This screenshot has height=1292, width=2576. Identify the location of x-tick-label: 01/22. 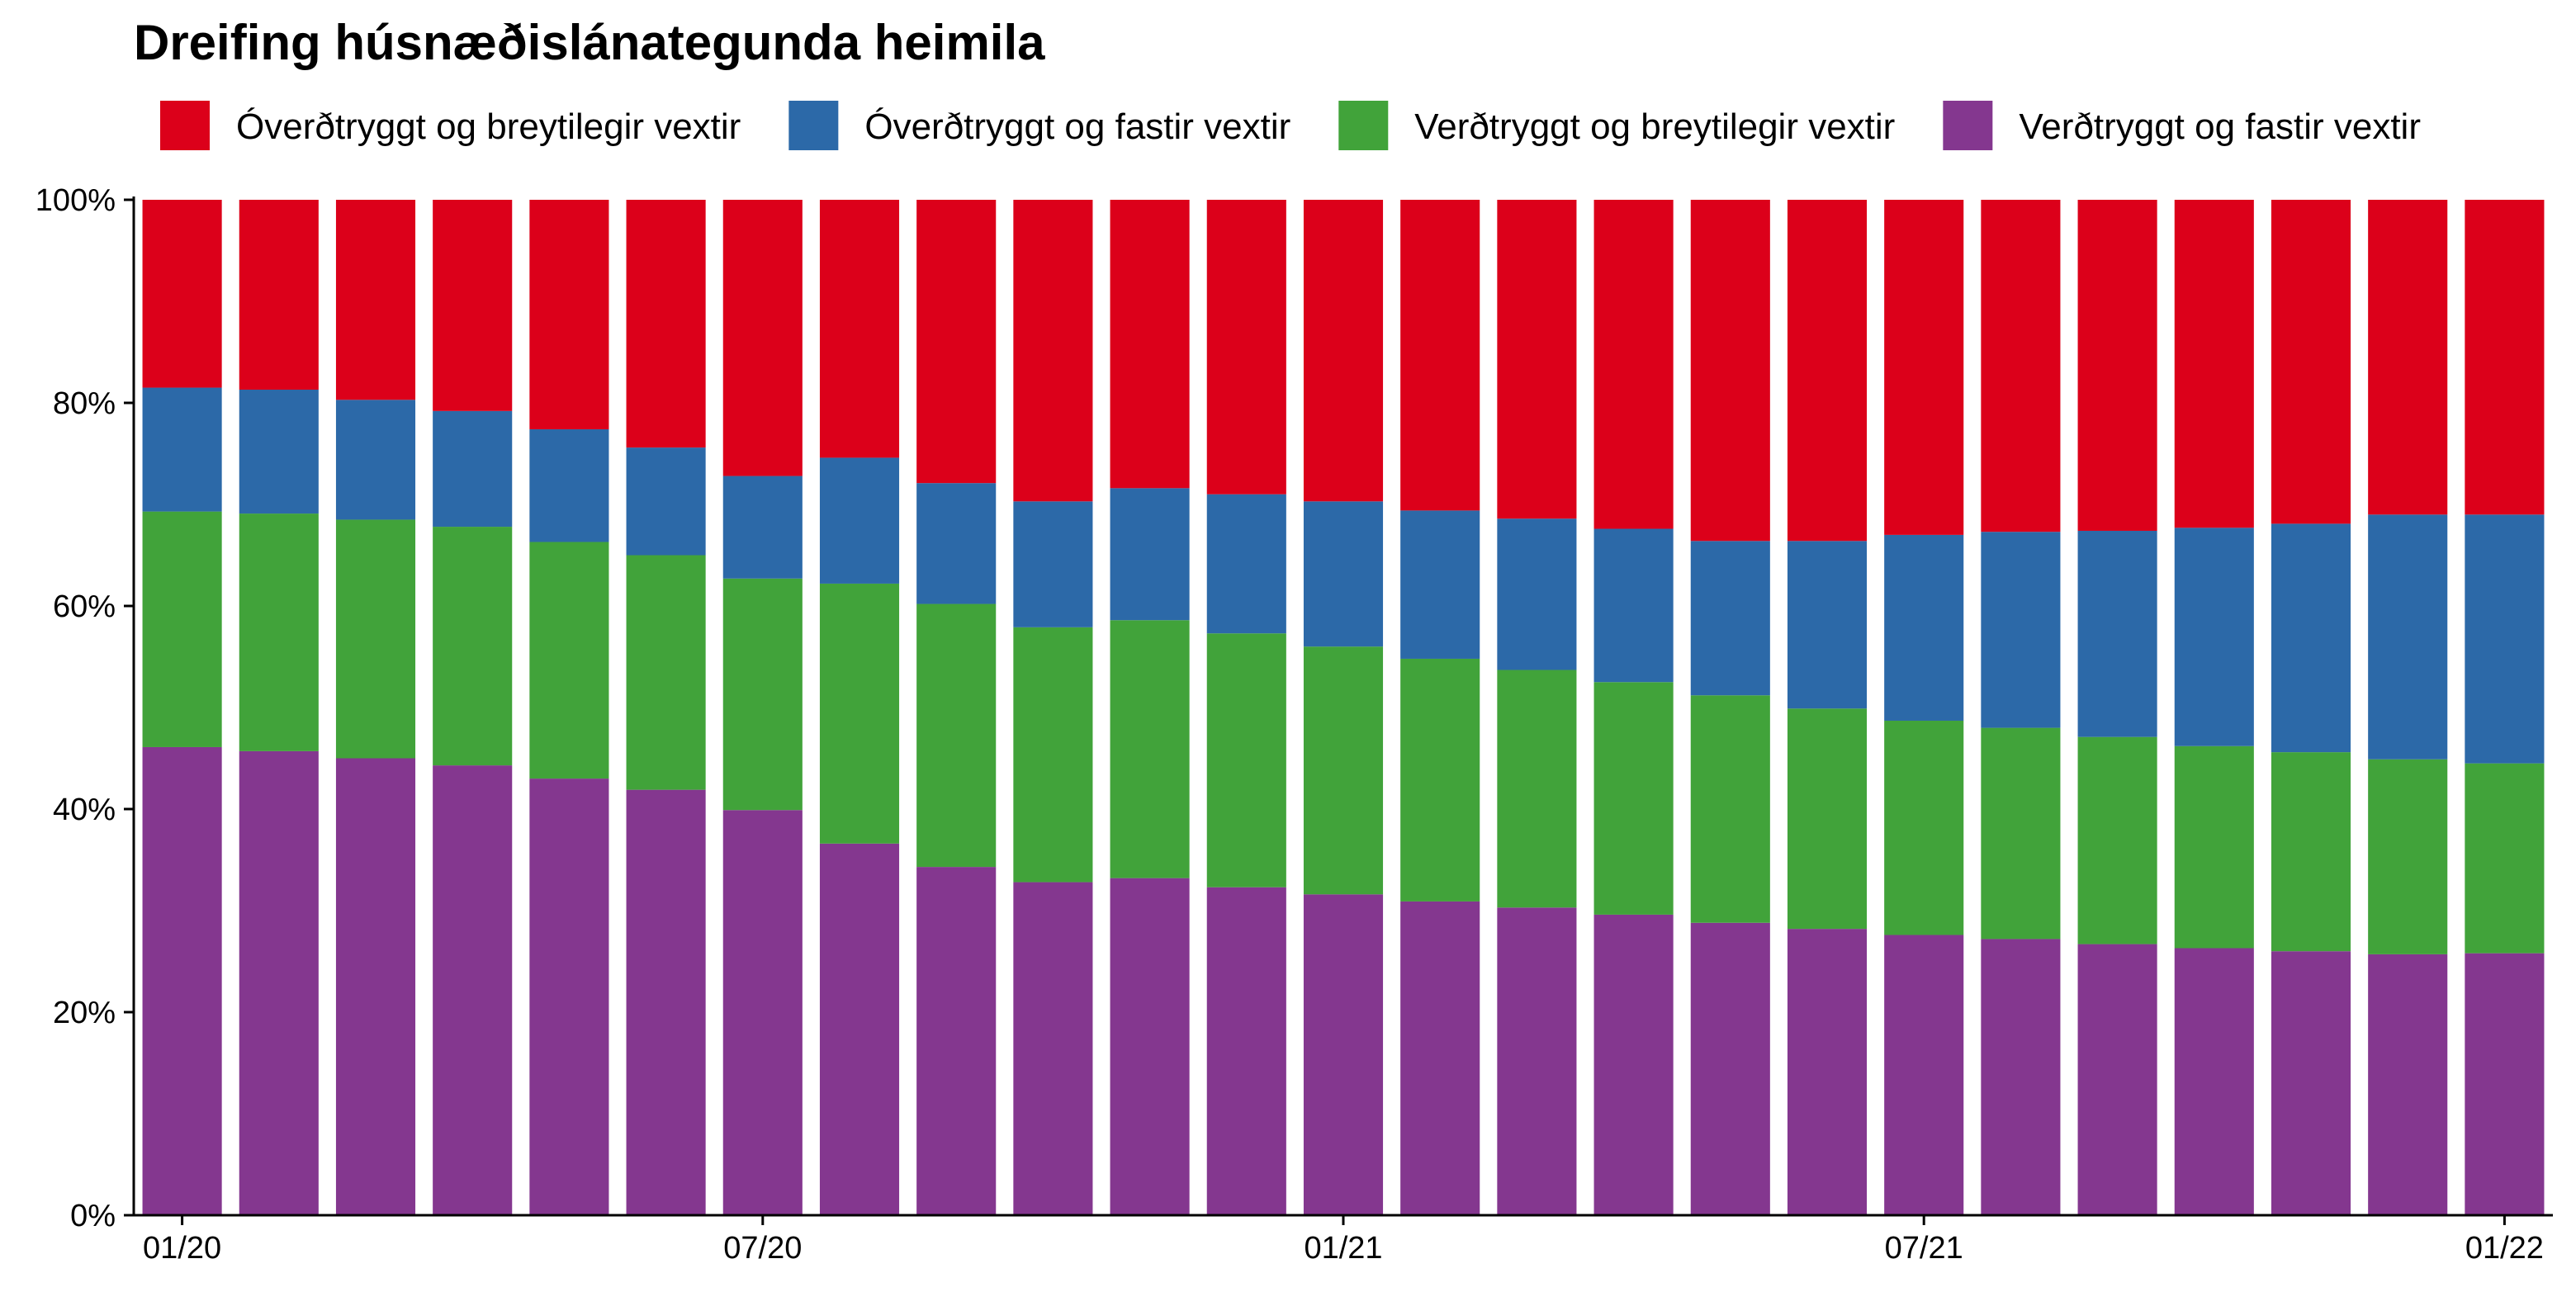
(2504, 1249).